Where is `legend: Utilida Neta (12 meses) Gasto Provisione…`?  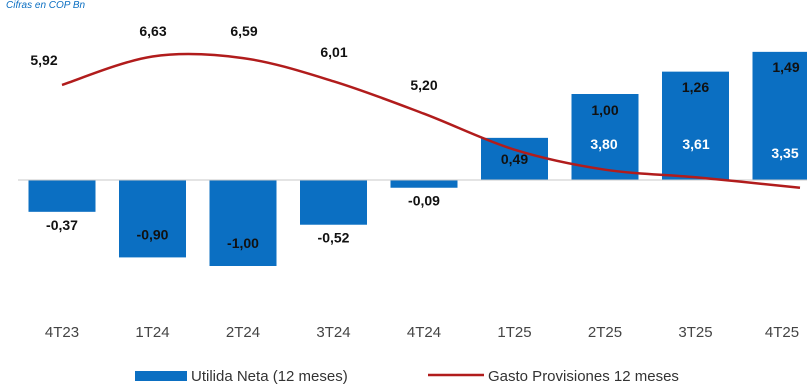 legend: Utilida Neta (12 meses) Gasto Provisione… is located at coordinates (407, 376).